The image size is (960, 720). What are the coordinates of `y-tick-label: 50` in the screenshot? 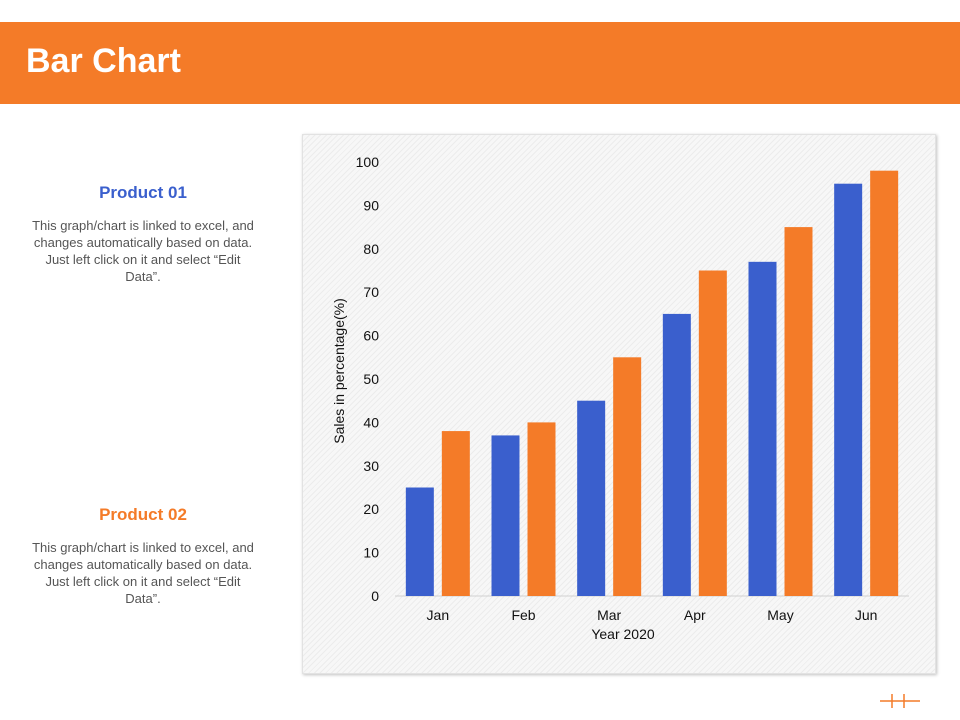 It's located at (371, 379).